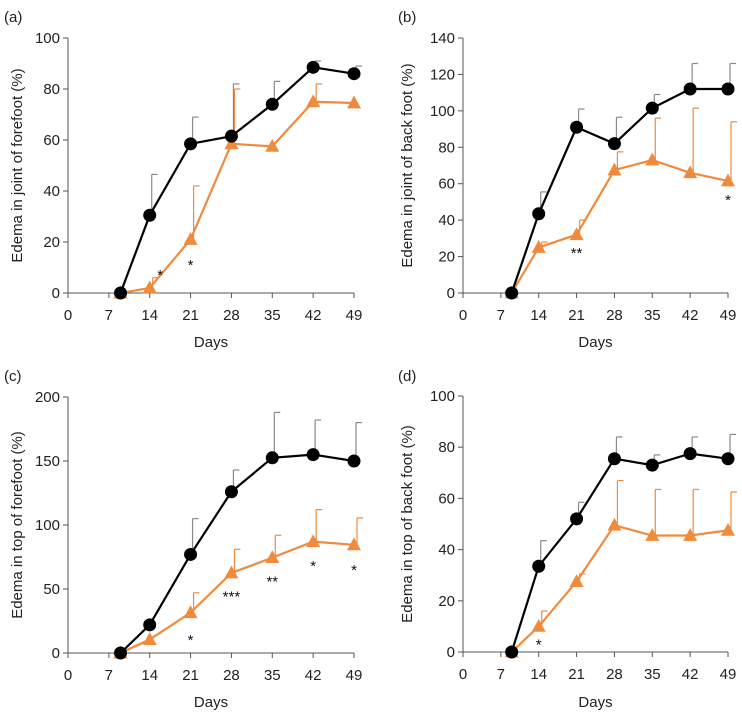 This screenshot has width=742, height=719. Describe the element at coordinates (407, 165) in the screenshot. I see `y-axis-label: Edema in joint of back foot (%)` at that location.